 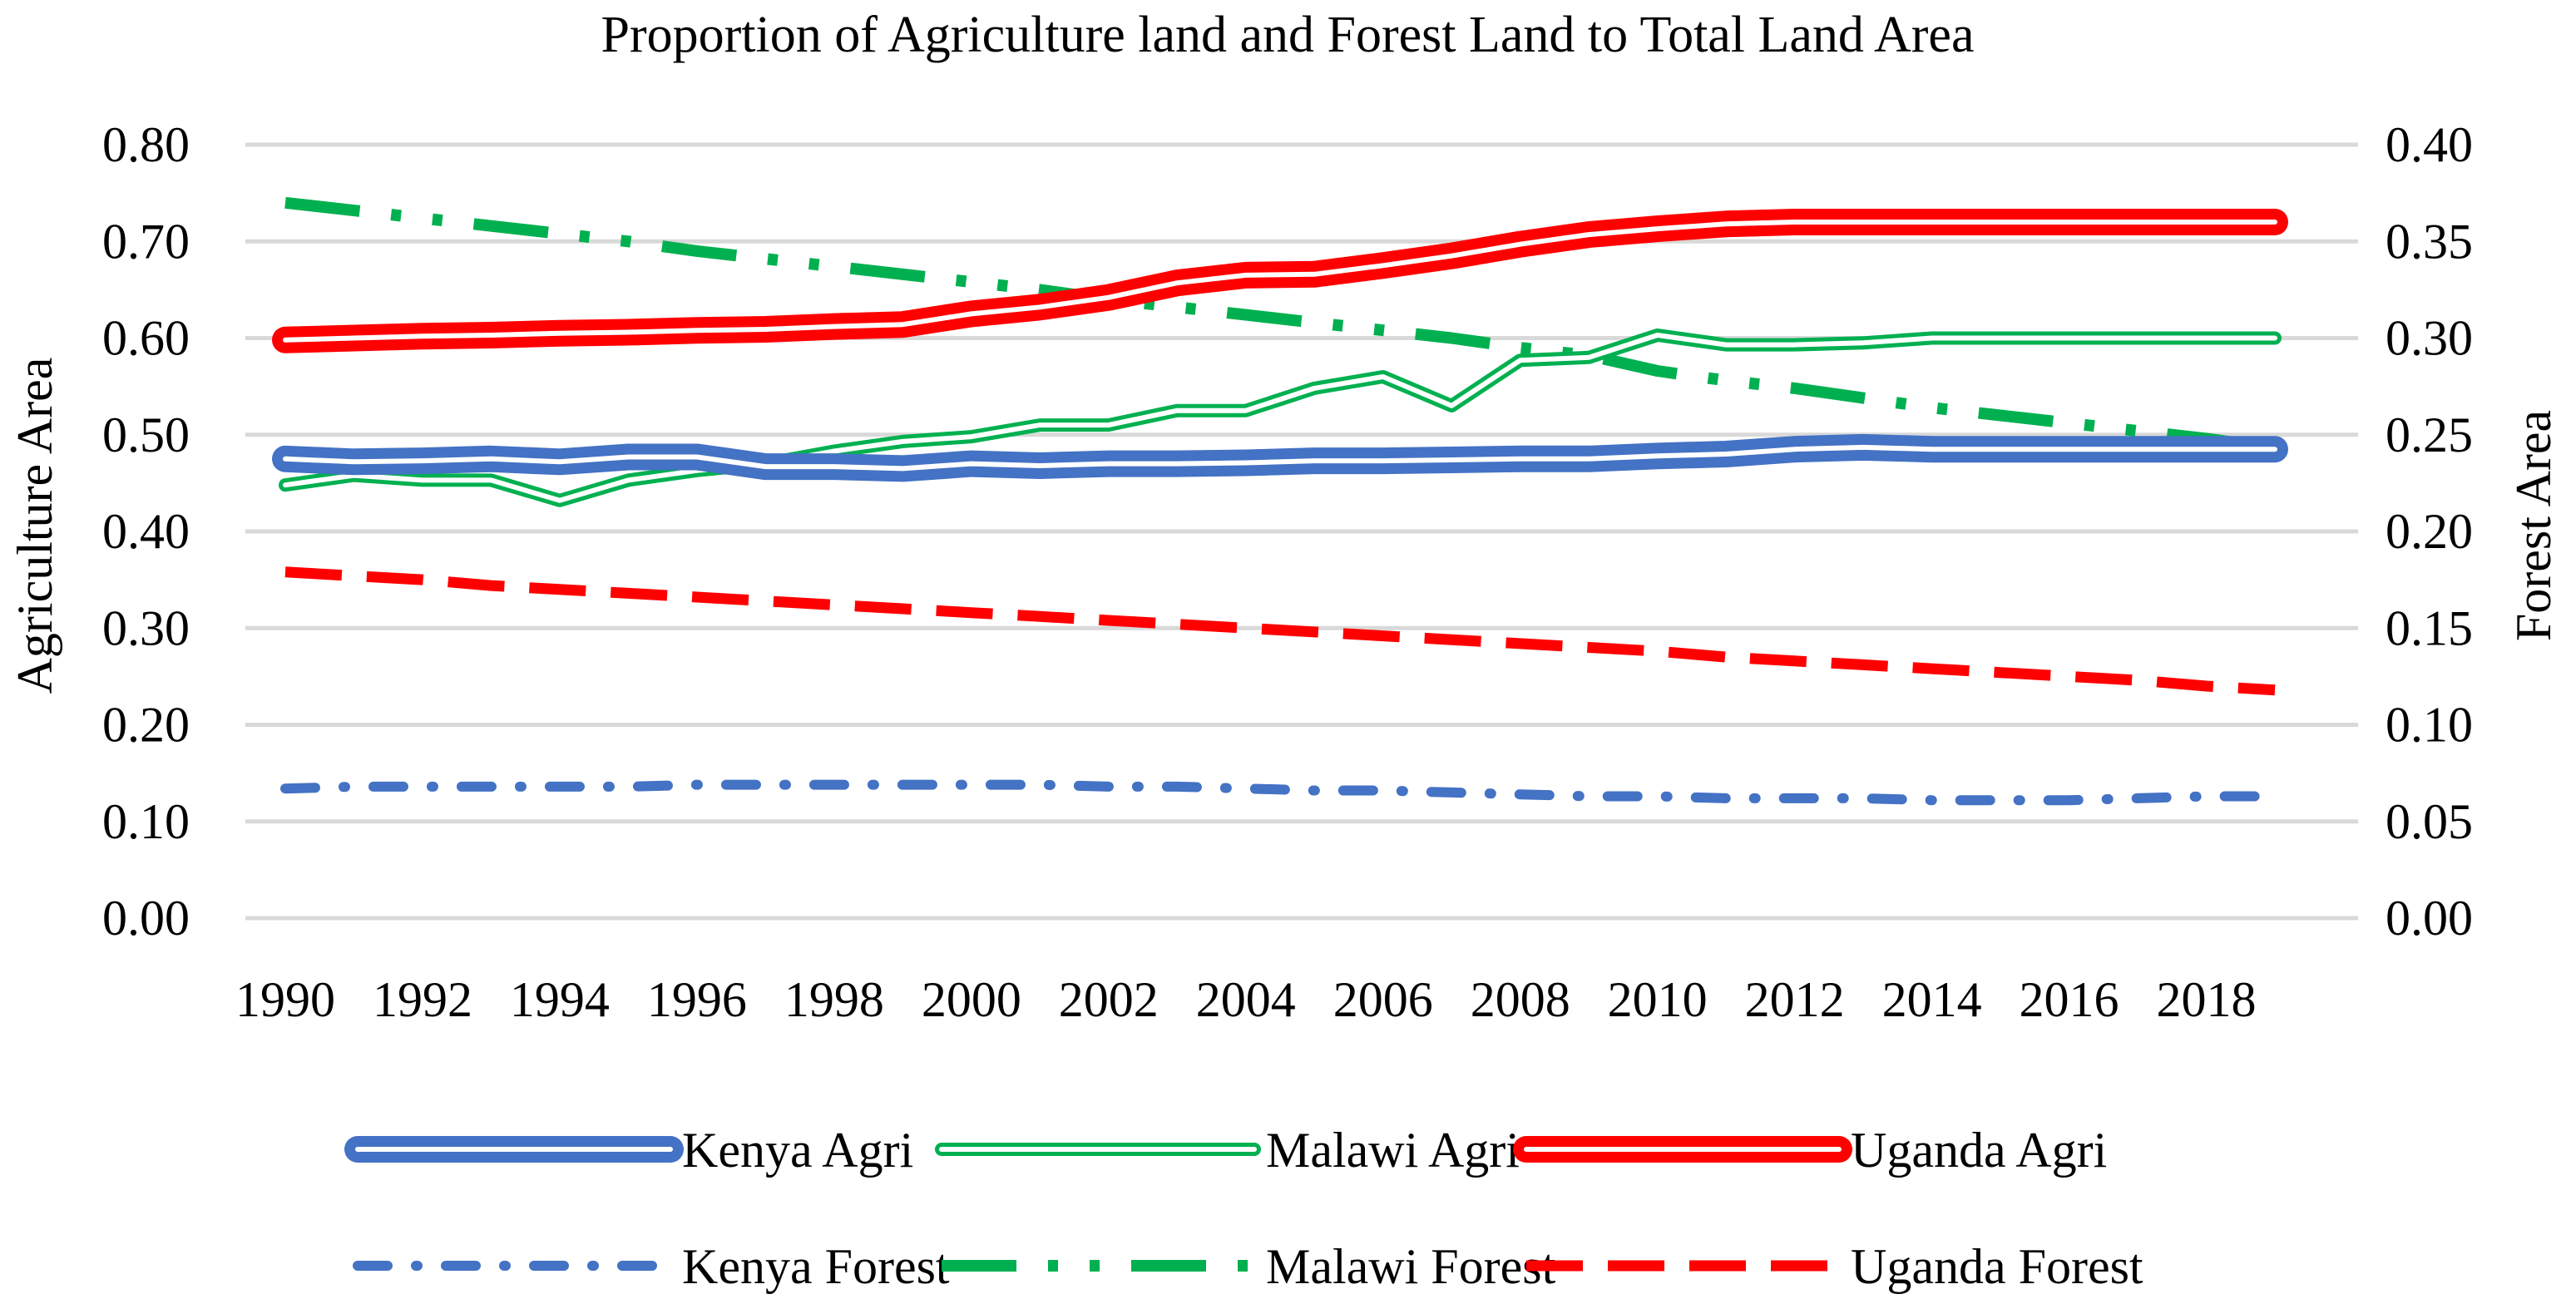 What do you see at coordinates (1932, 999) in the screenshot?
I see `x-tick-label: 2014` at bounding box center [1932, 999].